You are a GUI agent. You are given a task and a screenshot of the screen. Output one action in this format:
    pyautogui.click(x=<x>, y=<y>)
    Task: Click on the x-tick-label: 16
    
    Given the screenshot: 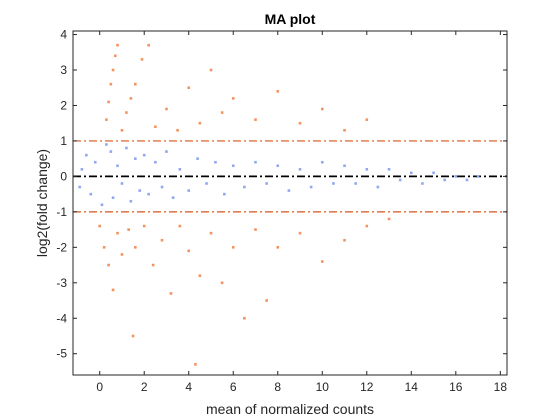 What is the action you would take?
    pyautogui.click(x=456, y=387)
    